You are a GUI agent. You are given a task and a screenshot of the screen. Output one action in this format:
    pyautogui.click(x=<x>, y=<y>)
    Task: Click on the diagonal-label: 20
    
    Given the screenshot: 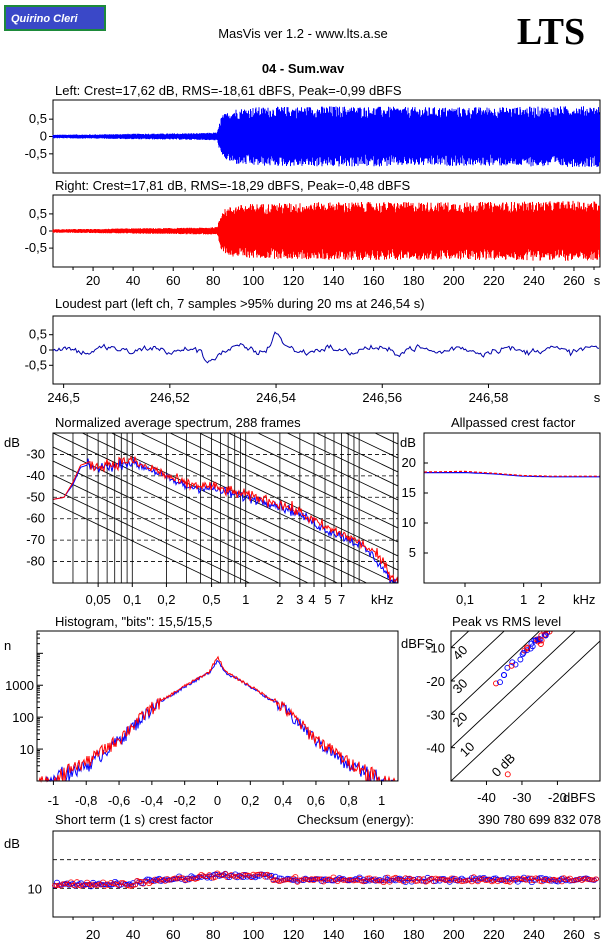 What is the action you would take?
    pyautogui.click(x=460, y=719)
    